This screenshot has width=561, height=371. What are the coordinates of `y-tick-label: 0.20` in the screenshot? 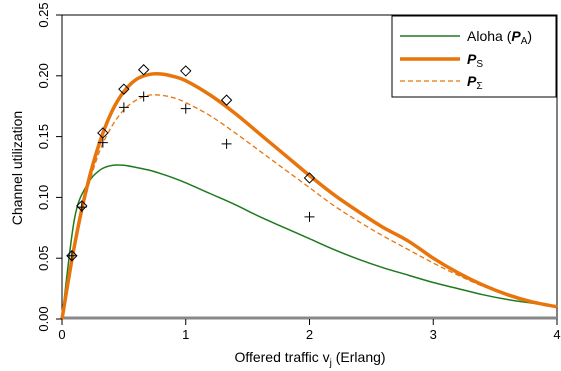 It's located at (43, 75).